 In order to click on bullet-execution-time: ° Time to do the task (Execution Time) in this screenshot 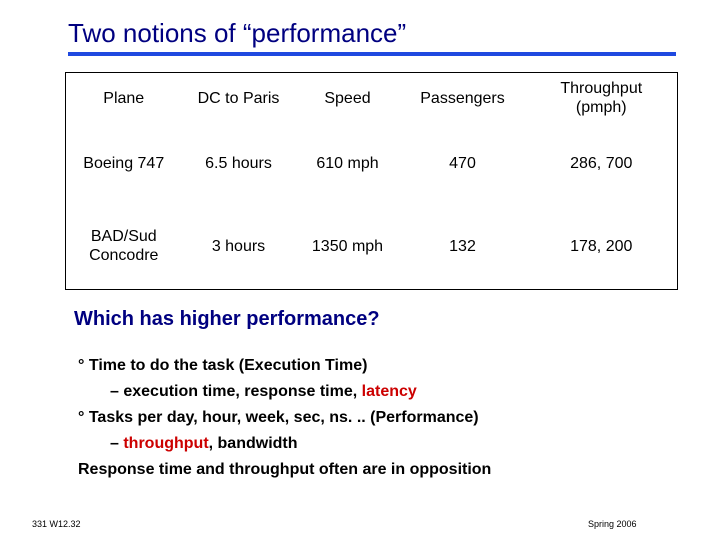, I will do `click(223, 365)`.